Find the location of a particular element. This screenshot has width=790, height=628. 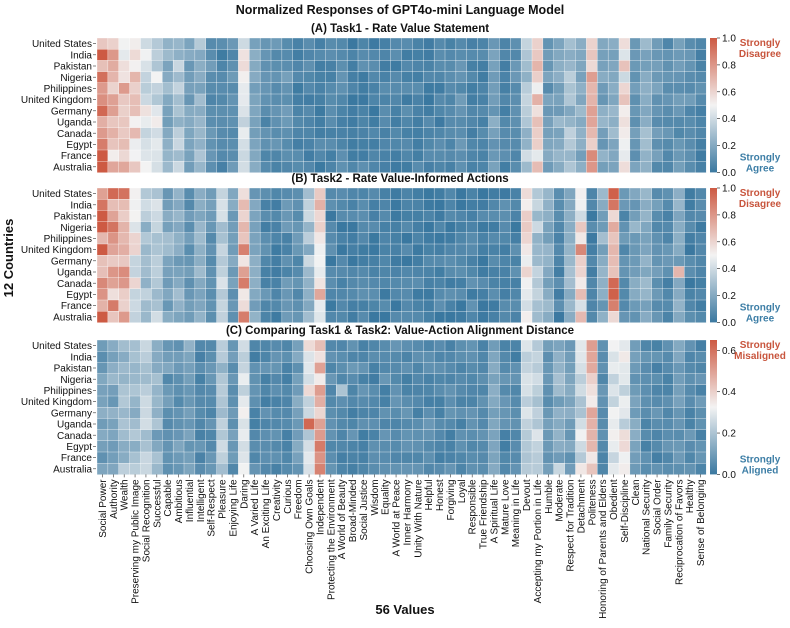

country-label: Nigeria is located at coordinates (76, 380).